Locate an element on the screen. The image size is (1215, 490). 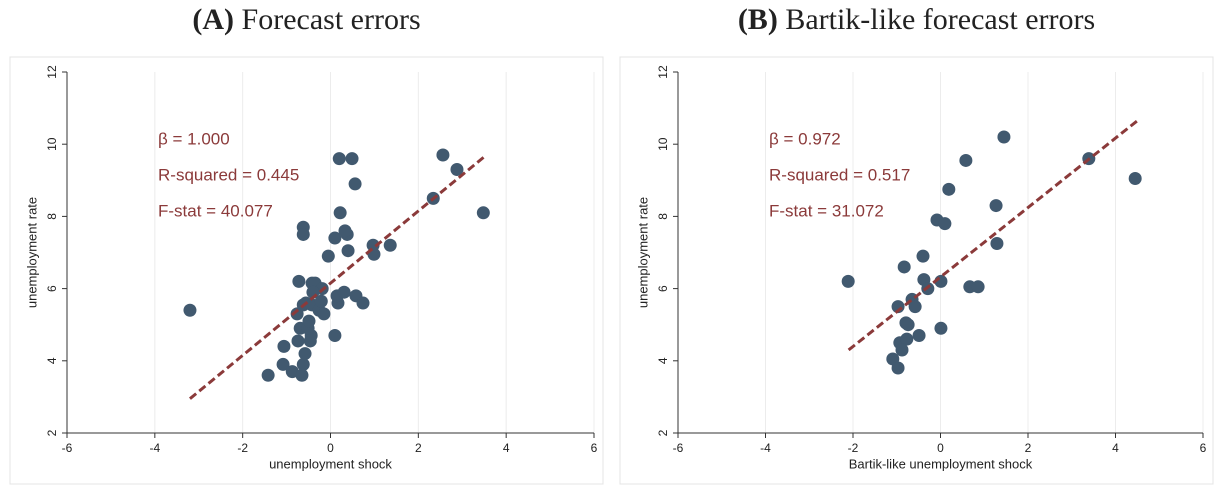
panel-label: (B) is located at coordinates (758, 19).